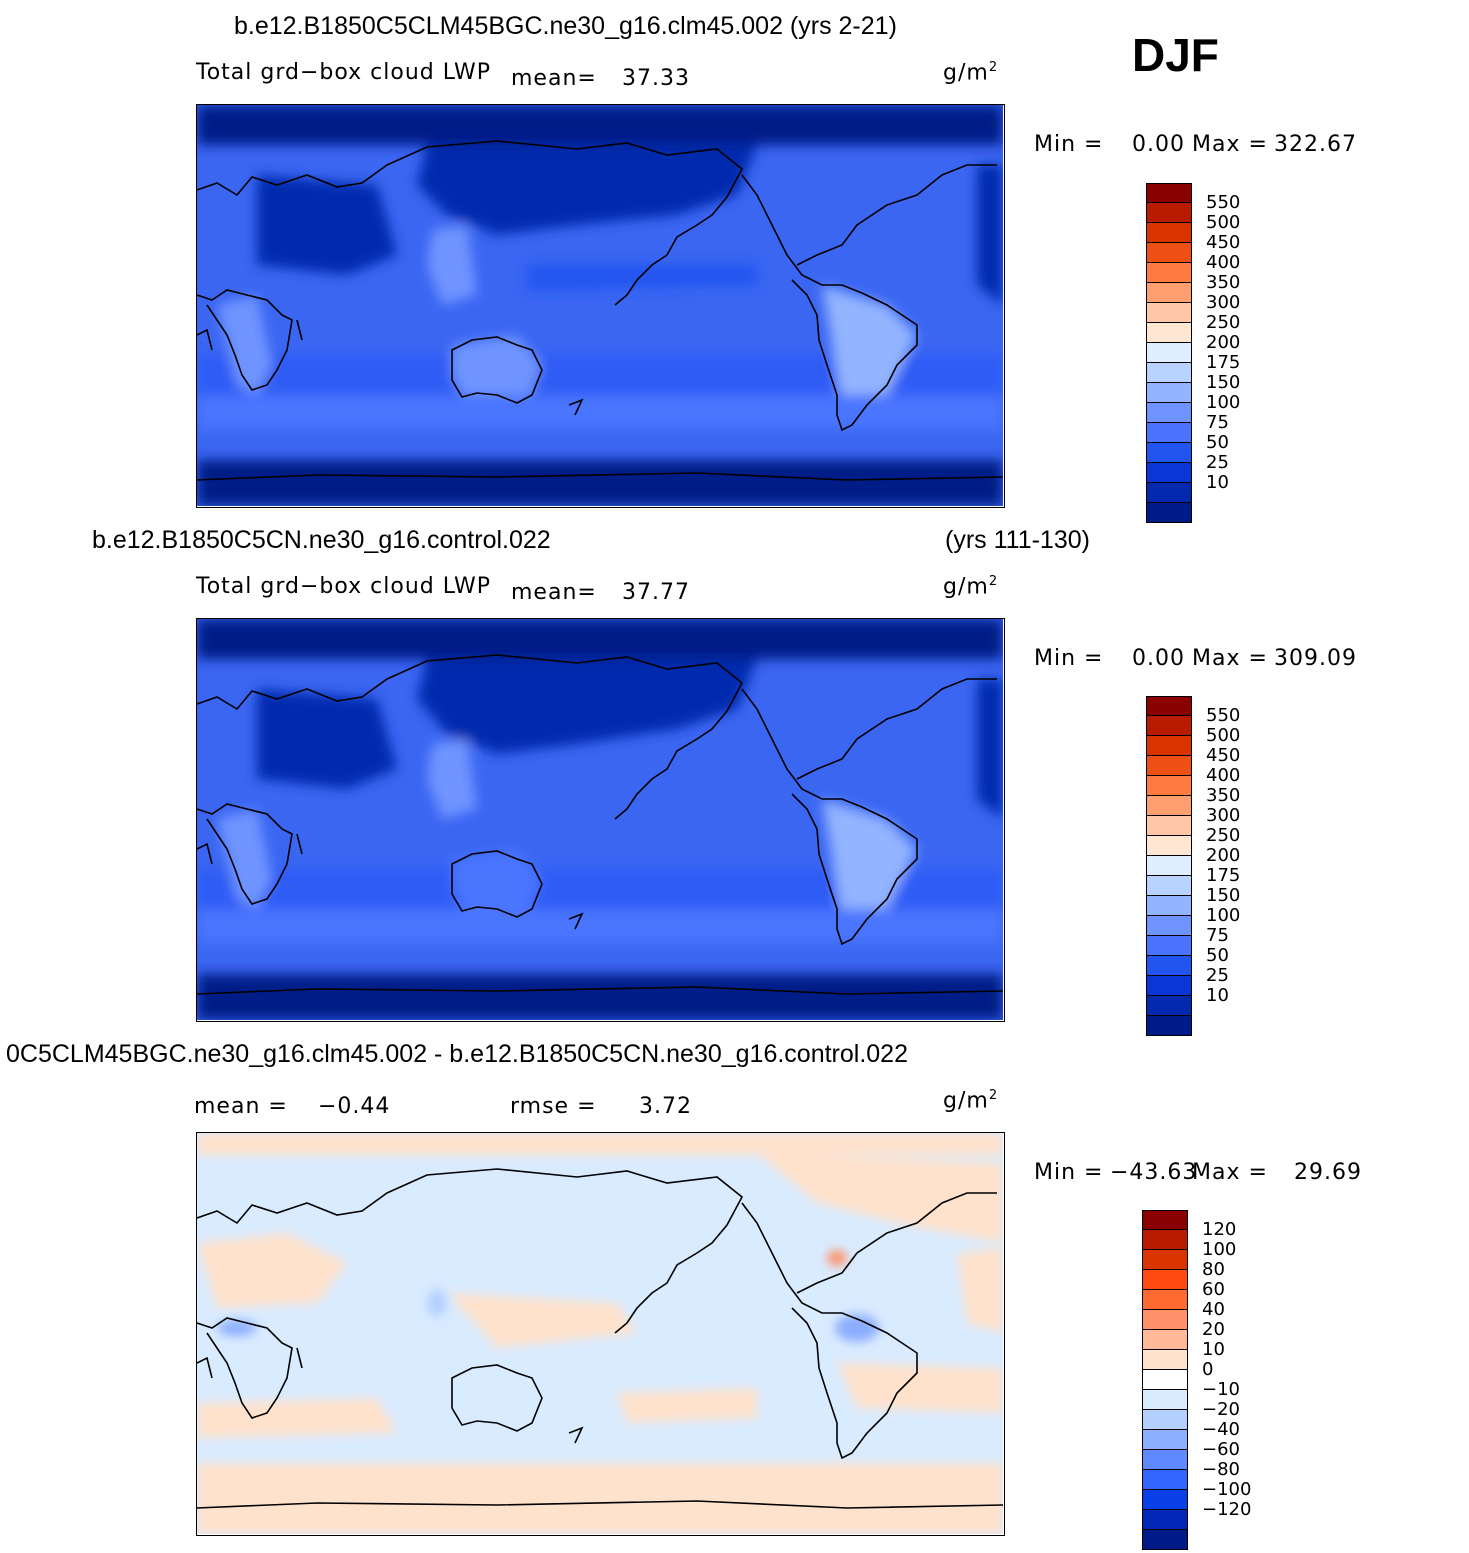 The image size is (1469, 1553). Describe the element at coordinates (343, 586) in the screenshot. I see `variable-label: Total grd−box cloud LWP` at that location.